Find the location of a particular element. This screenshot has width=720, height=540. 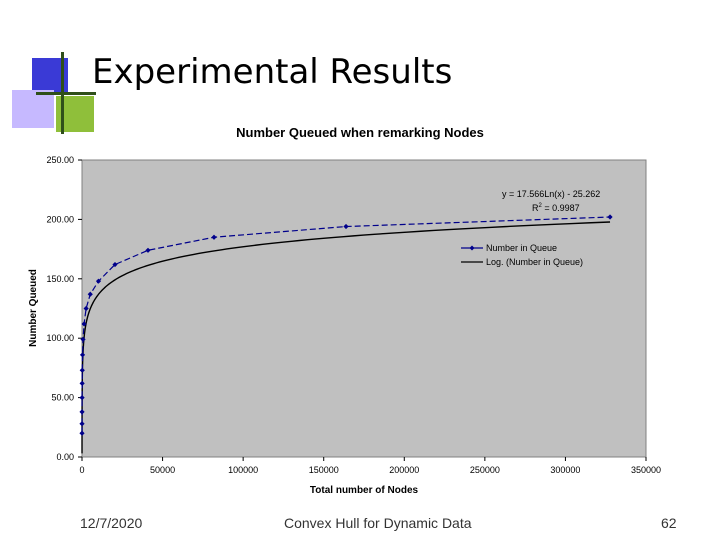

y-tick-label: 250.00 is located at coordinates (60, 160).